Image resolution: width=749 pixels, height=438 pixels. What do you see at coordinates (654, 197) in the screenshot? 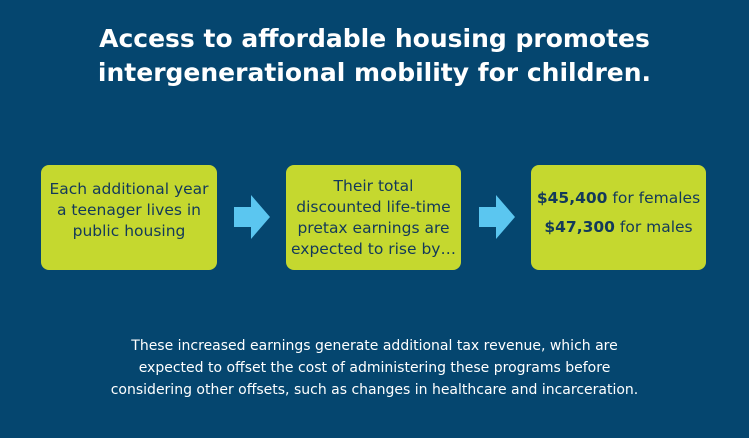
I see `result-females-label: for females` at bounding box center [654, 197].